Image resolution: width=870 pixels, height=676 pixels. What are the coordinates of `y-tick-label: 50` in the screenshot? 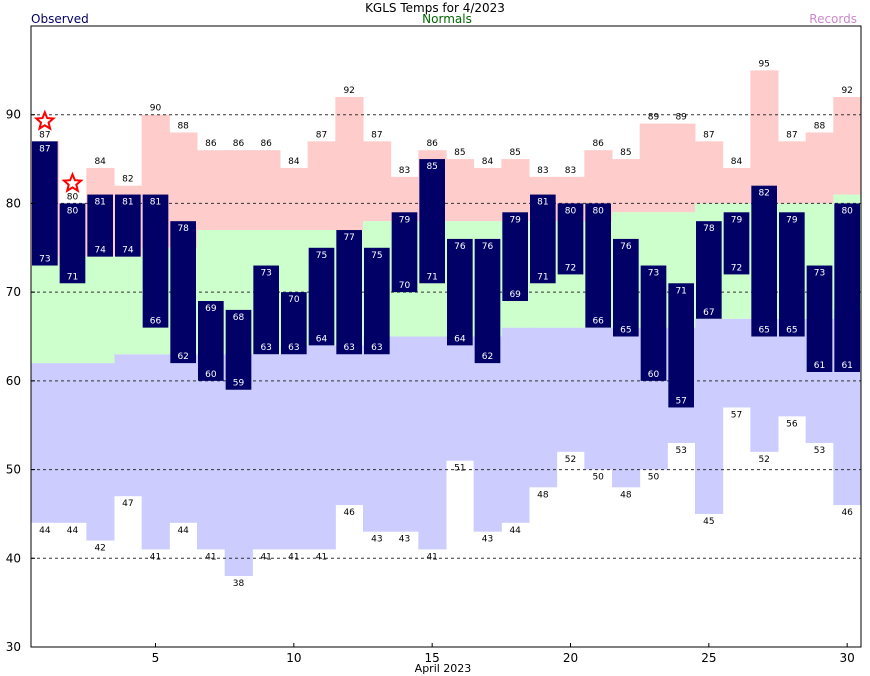 It's located at (13, 470).